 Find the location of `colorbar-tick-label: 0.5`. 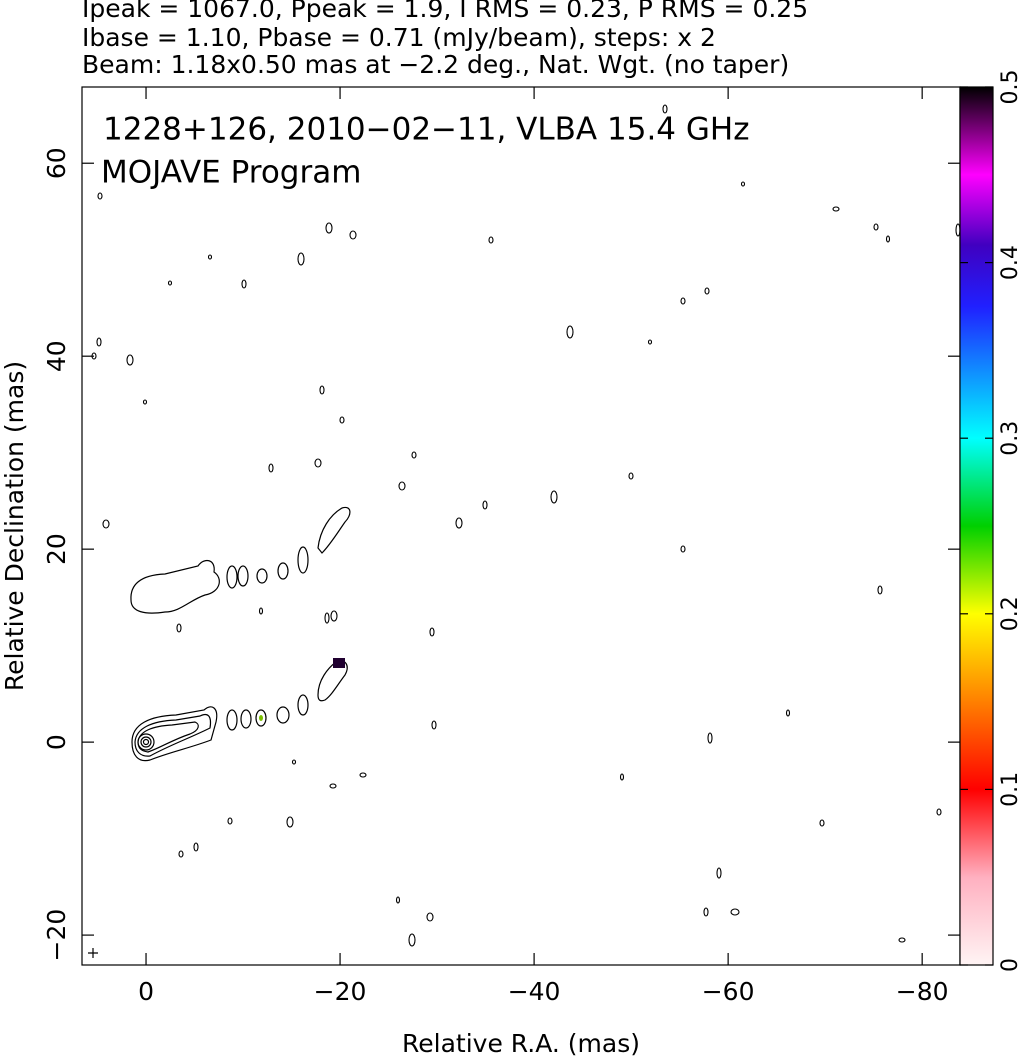

colorbar-tick-label: 0.5 is located at coordinates (1009, 87).